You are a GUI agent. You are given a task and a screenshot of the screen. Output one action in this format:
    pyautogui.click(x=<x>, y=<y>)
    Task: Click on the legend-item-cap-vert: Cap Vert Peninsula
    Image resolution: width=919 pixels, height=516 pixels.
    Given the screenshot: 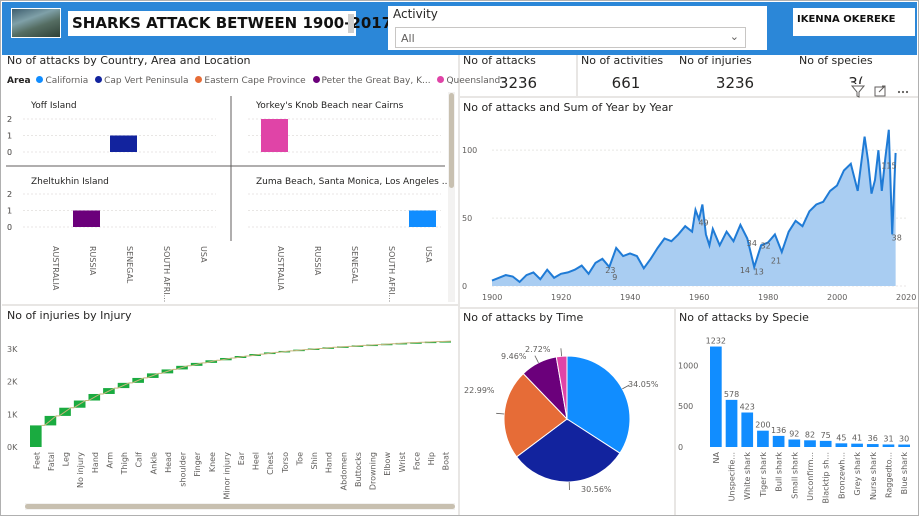 What is the action you would take?
    pyautogui.click(x=142, y=81)
    